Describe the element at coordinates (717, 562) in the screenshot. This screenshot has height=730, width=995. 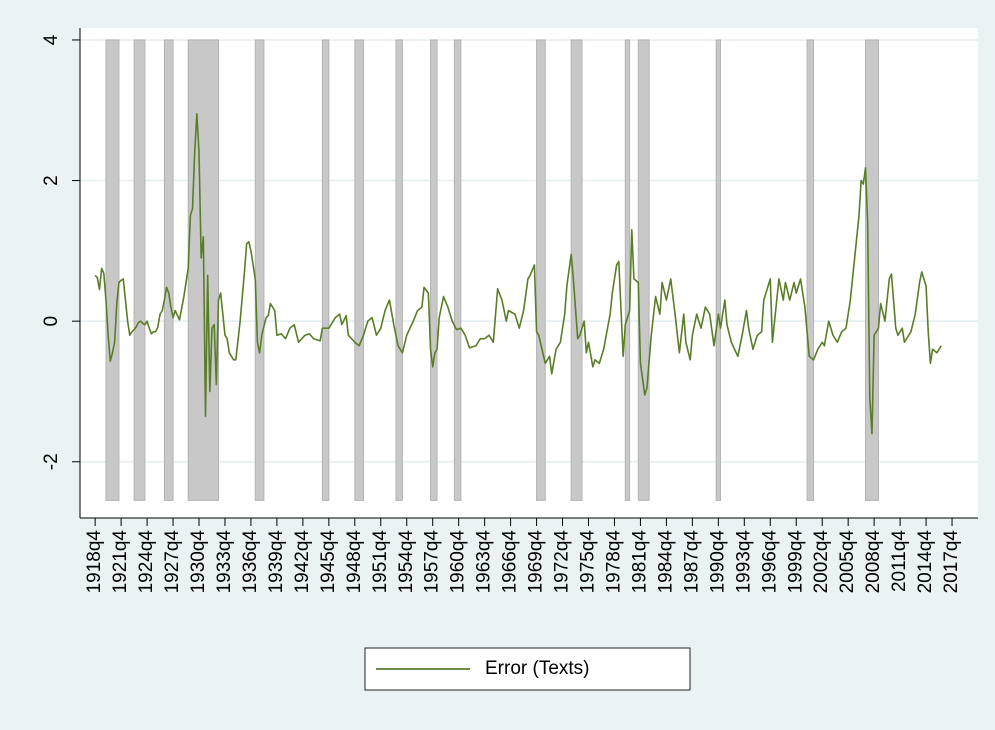
I see `x-tick-label: 1990q4` at that location.